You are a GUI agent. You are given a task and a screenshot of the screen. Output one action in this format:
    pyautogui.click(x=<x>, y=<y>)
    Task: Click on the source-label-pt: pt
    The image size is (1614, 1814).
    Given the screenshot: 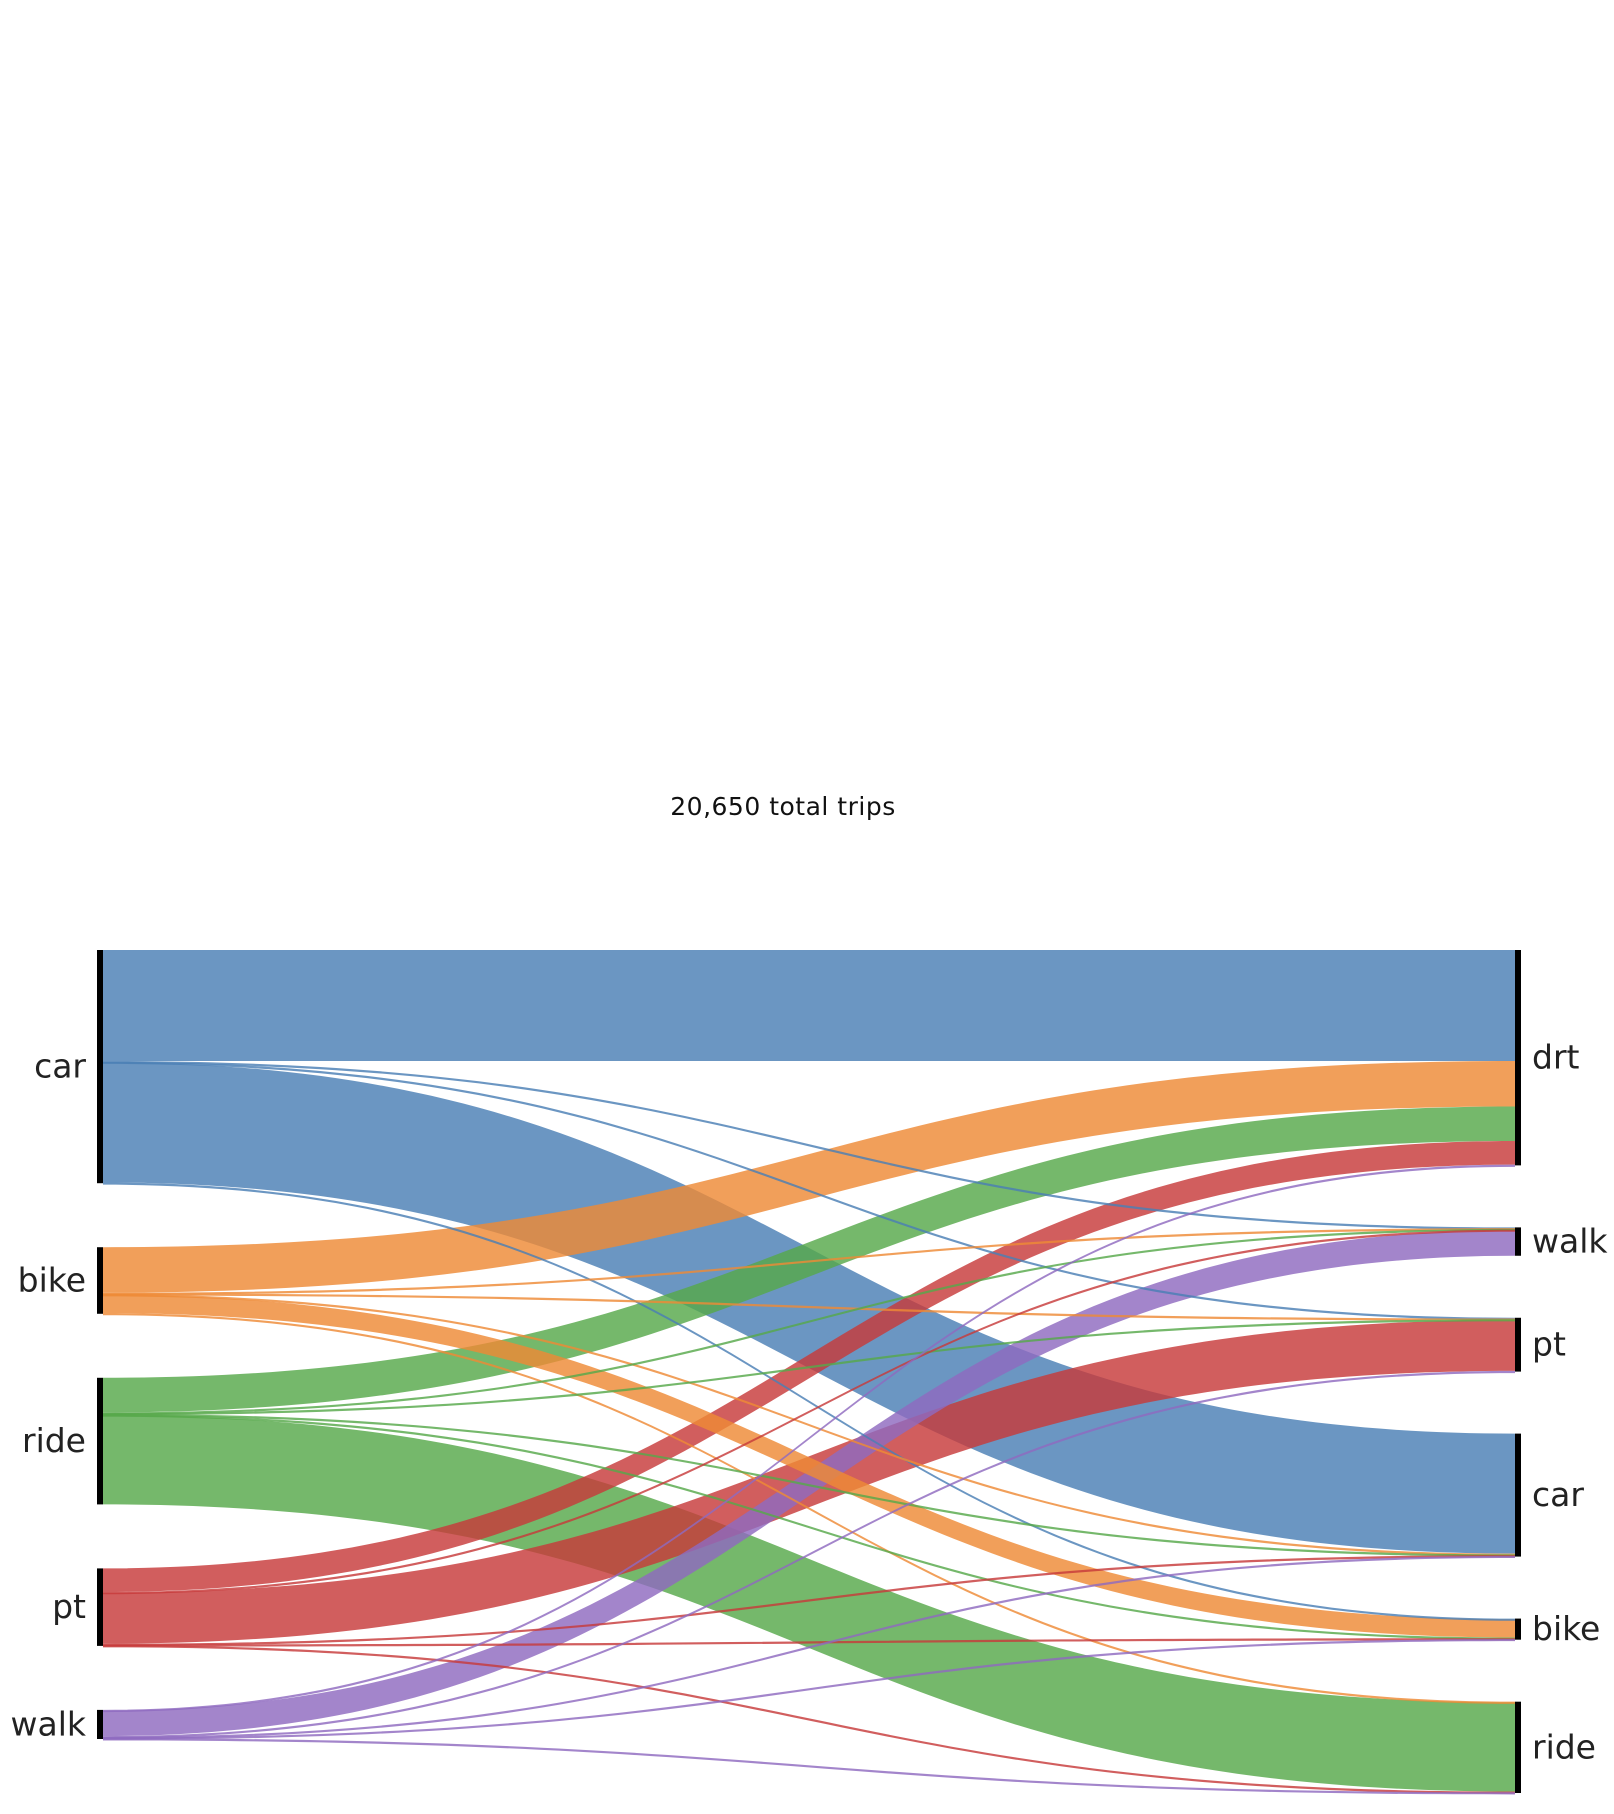 What is the action you would take?
    pyautogui.click(x=69, y=1606)
    